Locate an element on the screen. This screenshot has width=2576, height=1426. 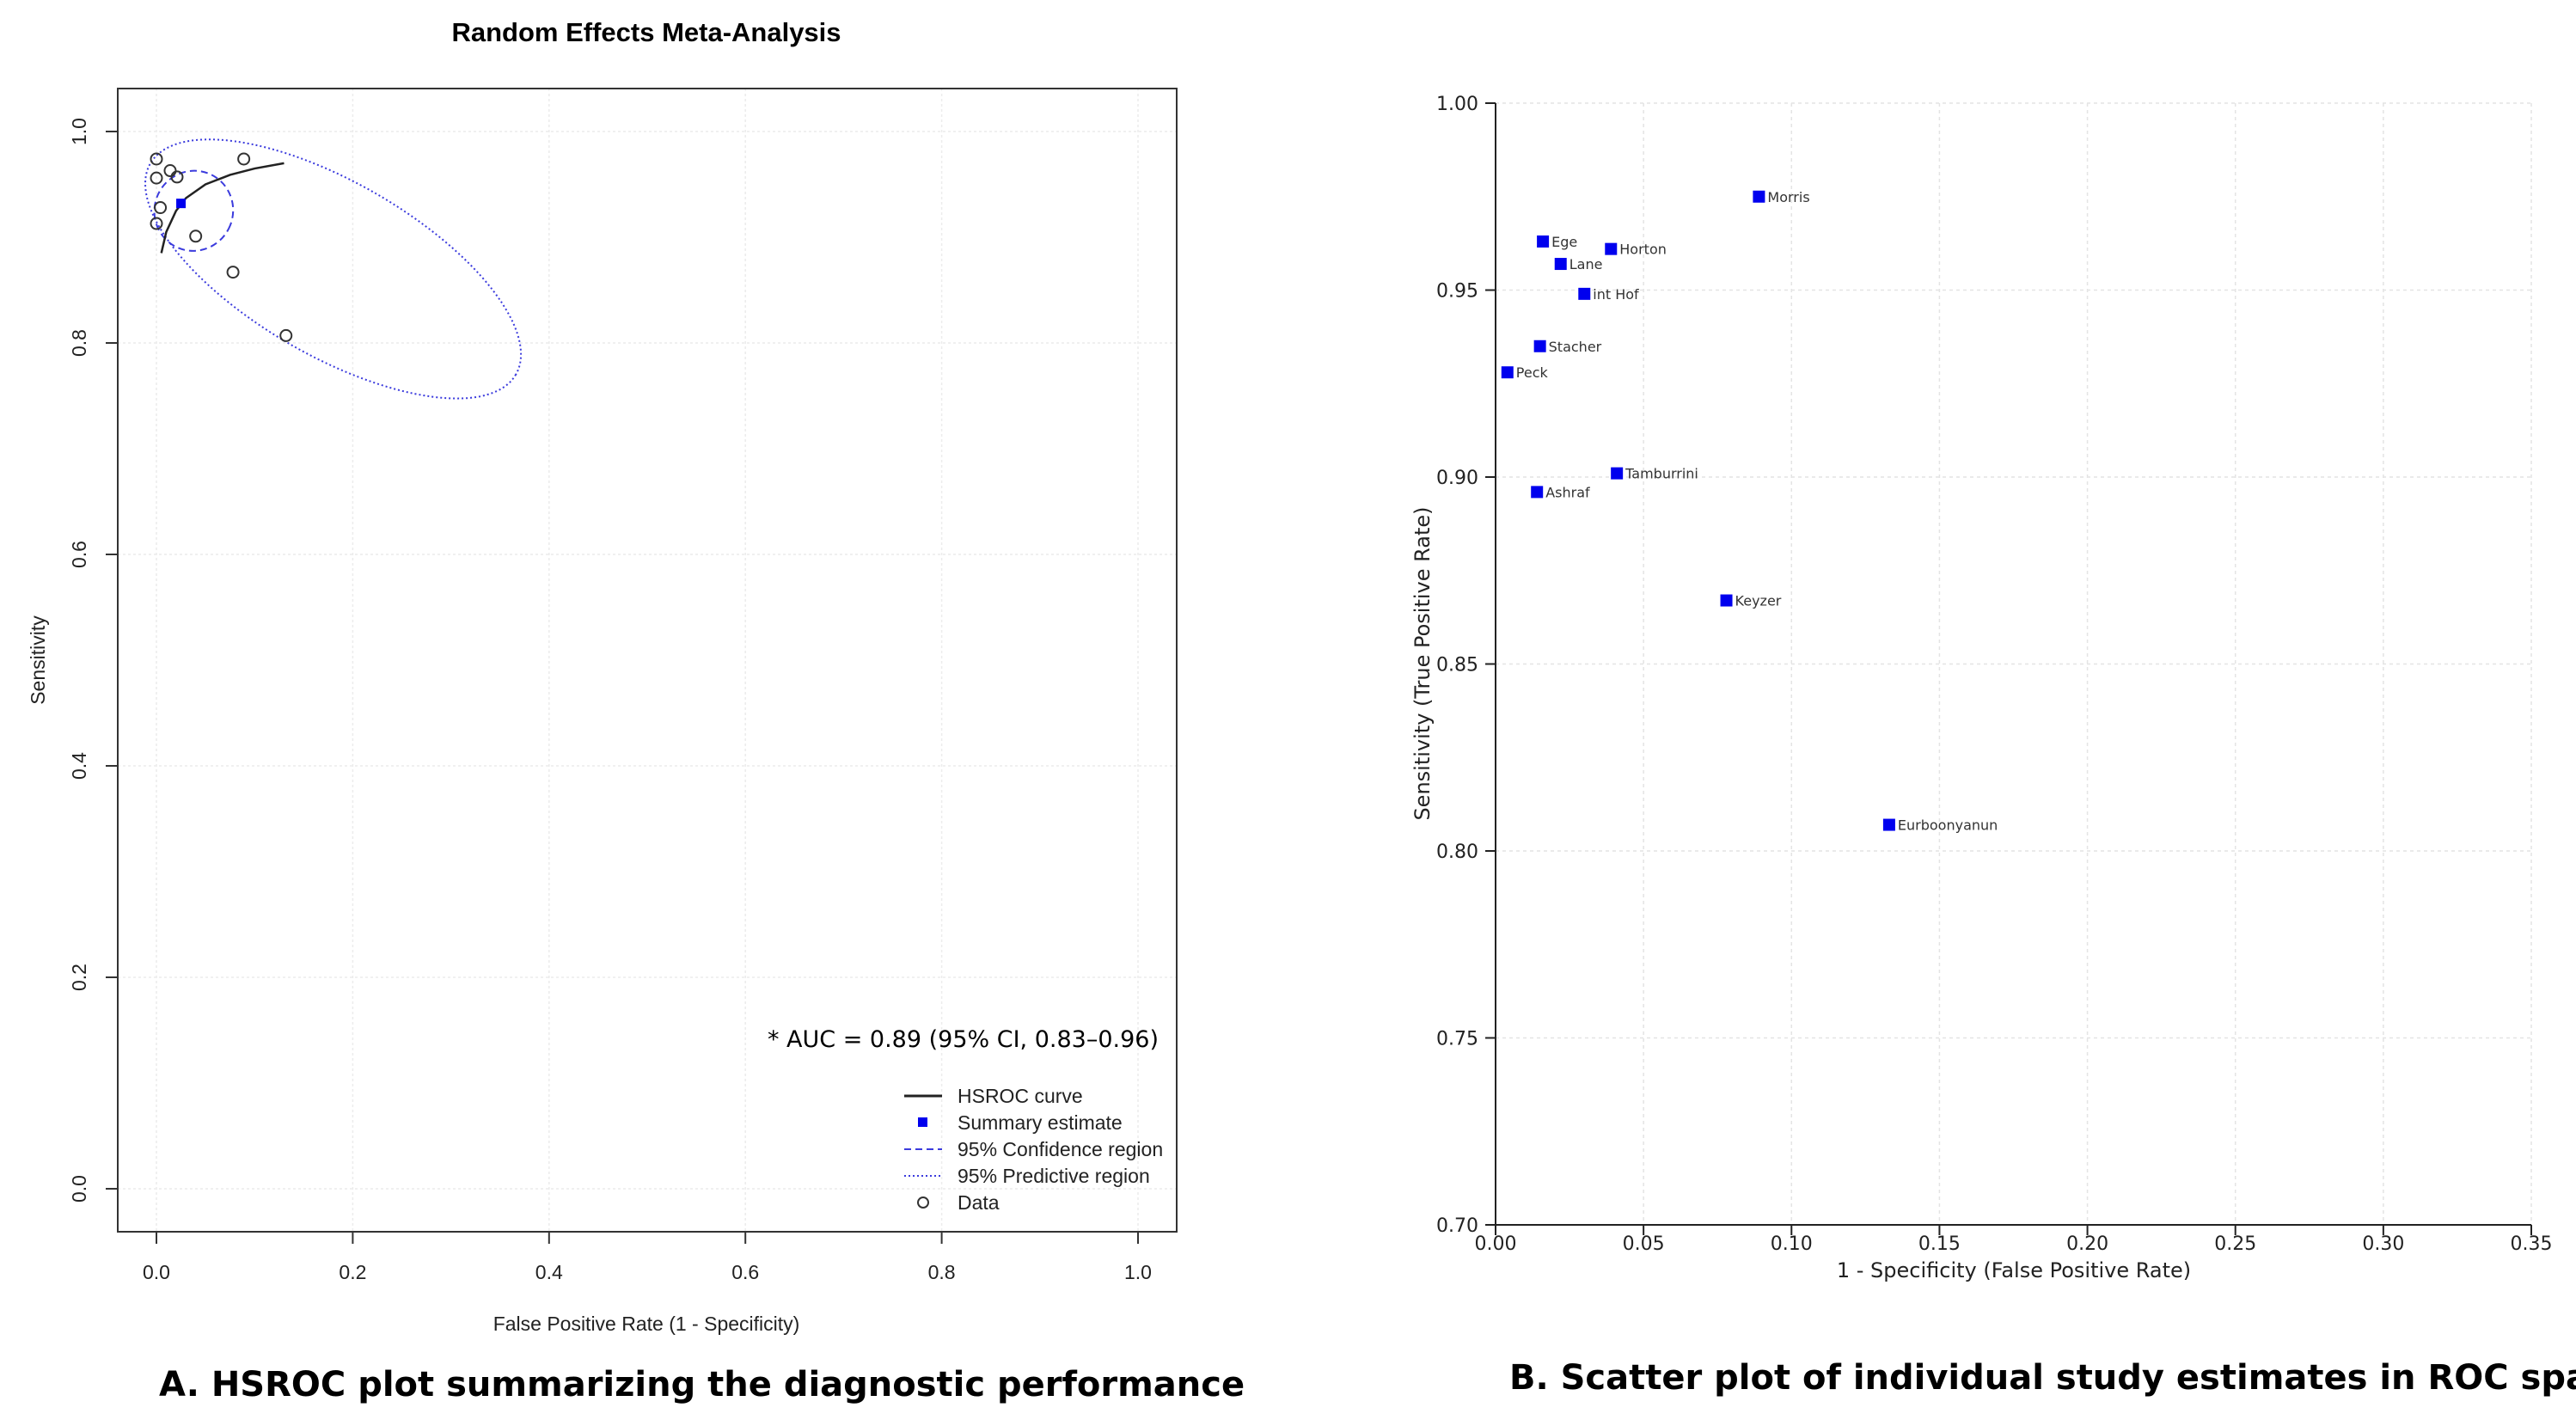
roc-scatter-x-tick-label: 0.35 is located at coordinates (2532, 1244).